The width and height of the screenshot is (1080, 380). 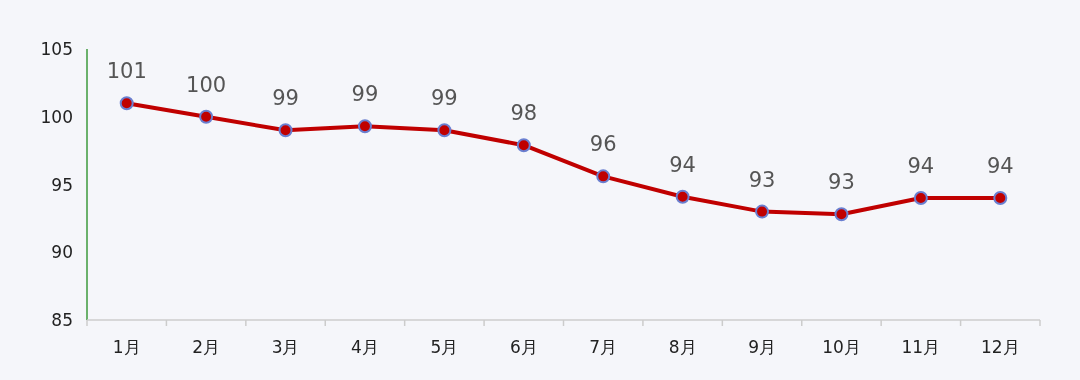 What do you see at coordinates (62, 252) in the screenshot?
I see `y-tick-label: 90` at bounding box center [62, 252].